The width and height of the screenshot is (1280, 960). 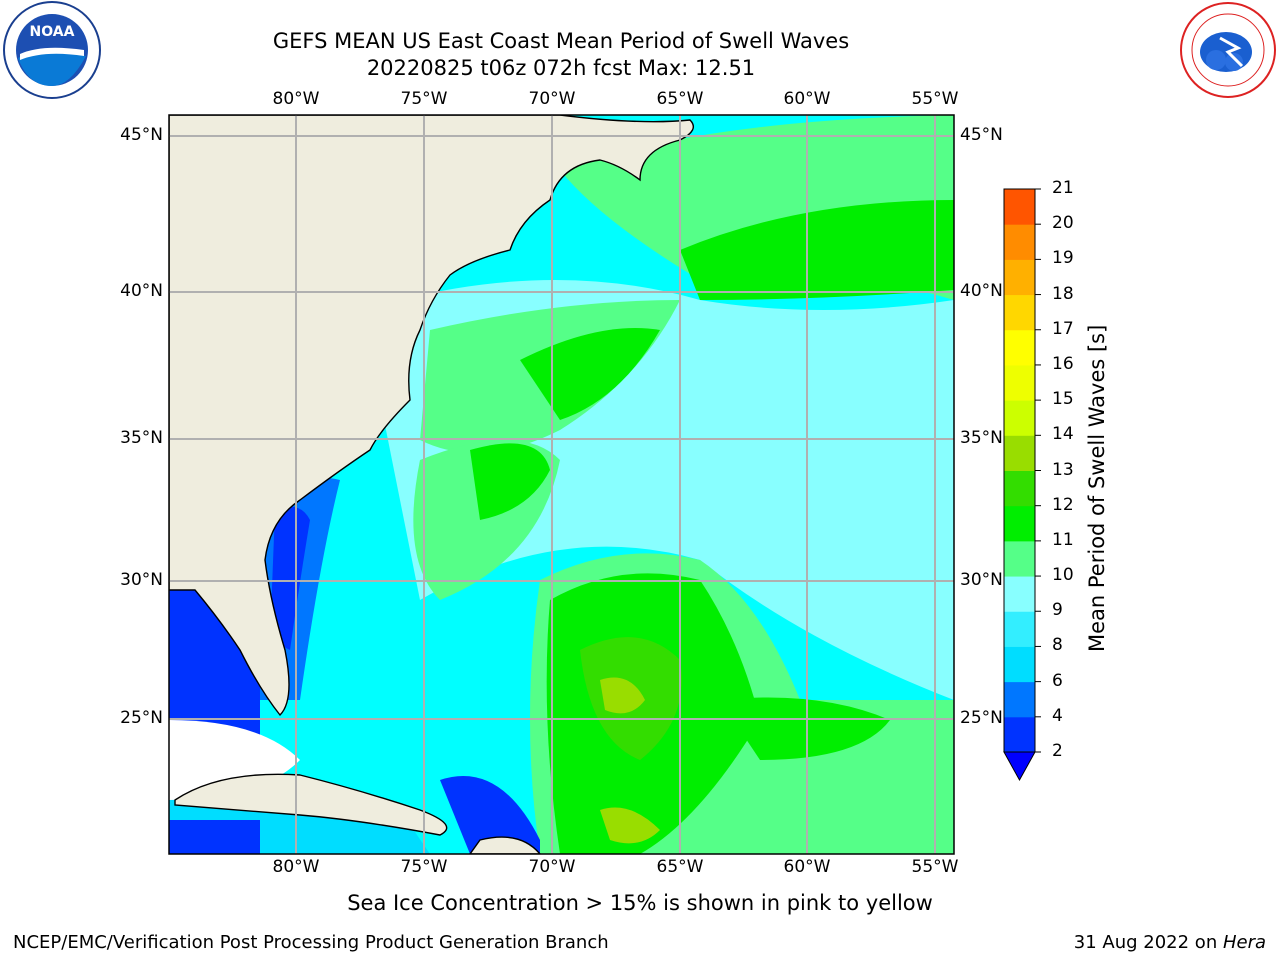 What do you see at coordinates (1063, 399) in the screenshot?
I see `colorbar-tick-label: 15` at bounding box center [1063, 399].